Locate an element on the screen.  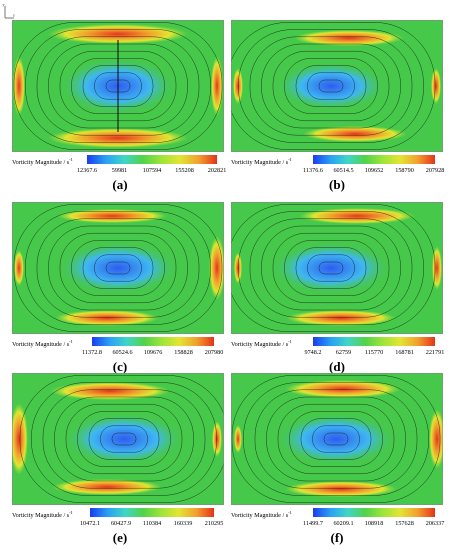
panel-label: (e) is located at coordinates (120, 537).